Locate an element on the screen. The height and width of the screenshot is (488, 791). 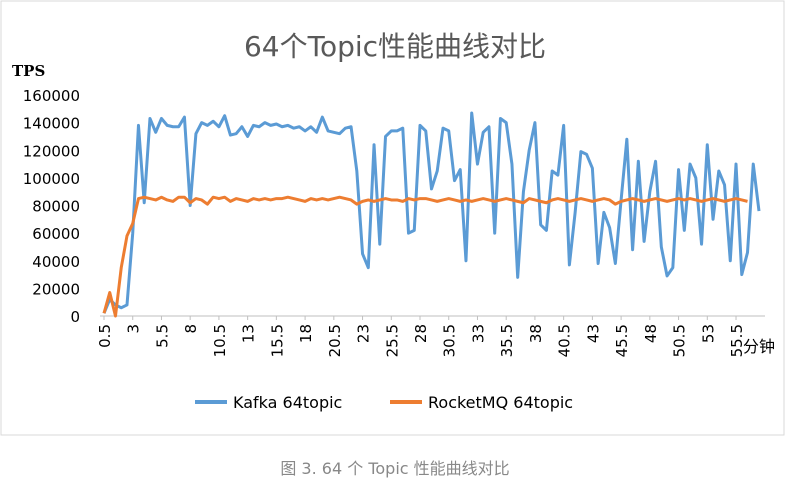
x-tick-label: 30.5 is located at coordinates (450, 340).